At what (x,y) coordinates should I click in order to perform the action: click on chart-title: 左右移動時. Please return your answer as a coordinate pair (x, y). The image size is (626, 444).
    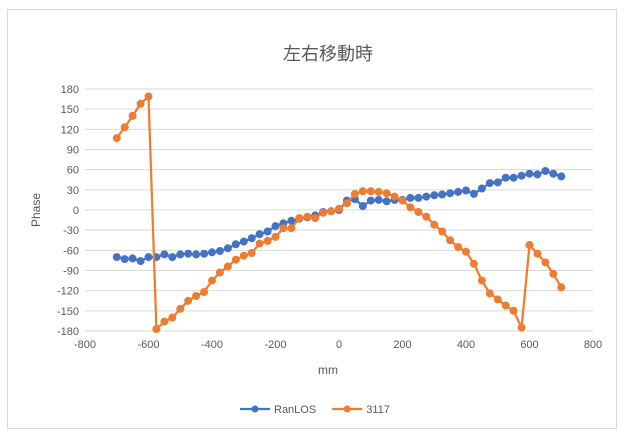
    Looking at the image, I should click on (328, 54).